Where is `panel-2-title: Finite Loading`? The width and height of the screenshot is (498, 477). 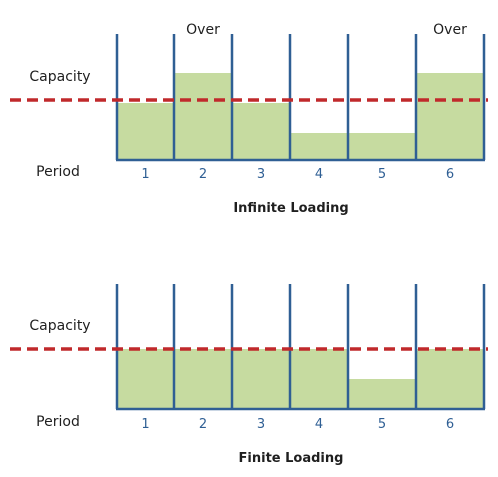 panel-2-title: Finite Loading is located at coordinates (291, 458).